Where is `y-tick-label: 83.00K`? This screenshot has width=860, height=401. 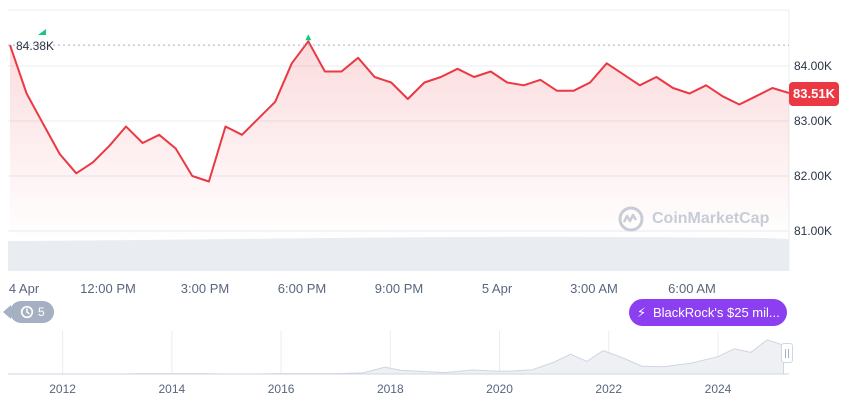
y-tick-label: 83.00K is located at coordinates (813, 121).